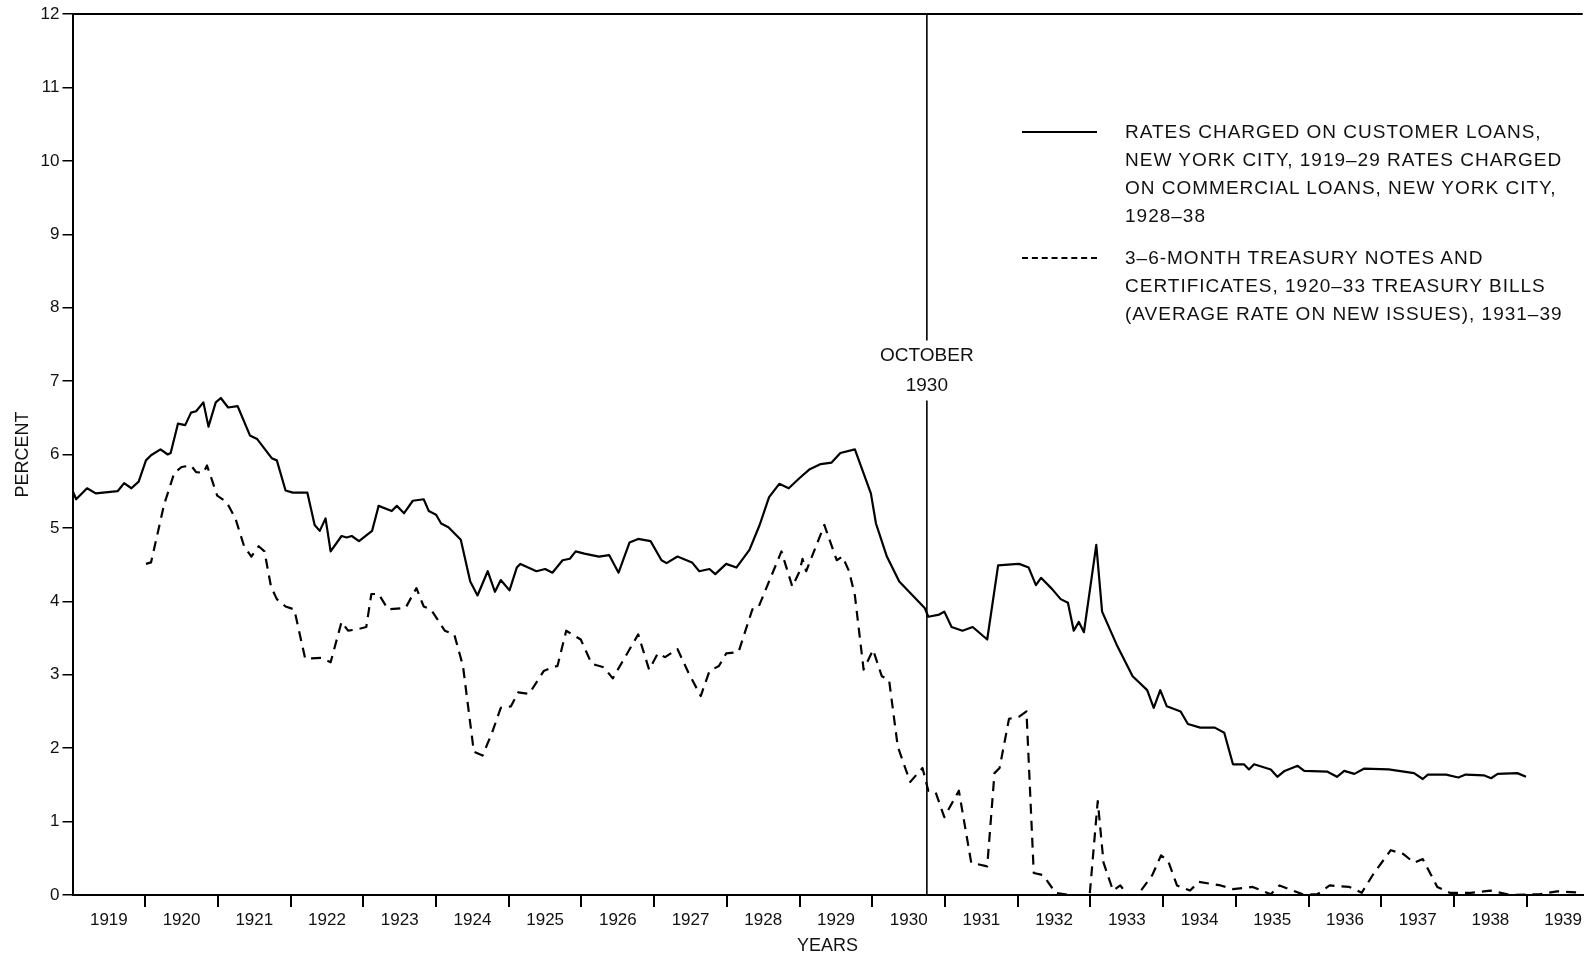 This screenshot has width=1585, height=970. Describe the element at coordinates (55, 454) in the screenshot. I see `y-tick-label: 6` at that location.